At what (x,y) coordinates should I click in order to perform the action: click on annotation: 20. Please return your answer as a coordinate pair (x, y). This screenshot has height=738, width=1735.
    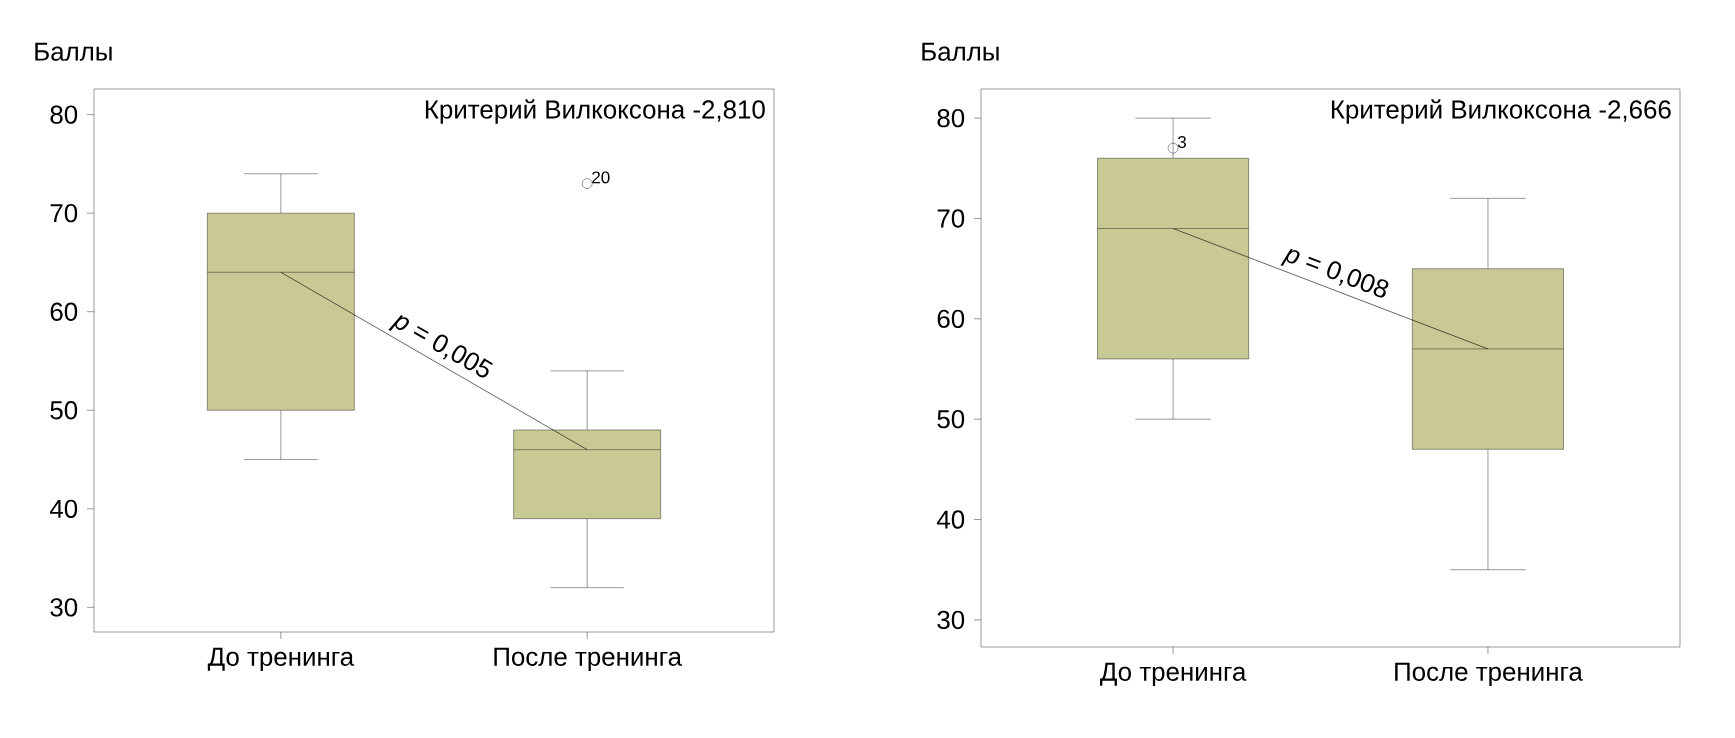
    Looking at the image, I should click on (601, 177).